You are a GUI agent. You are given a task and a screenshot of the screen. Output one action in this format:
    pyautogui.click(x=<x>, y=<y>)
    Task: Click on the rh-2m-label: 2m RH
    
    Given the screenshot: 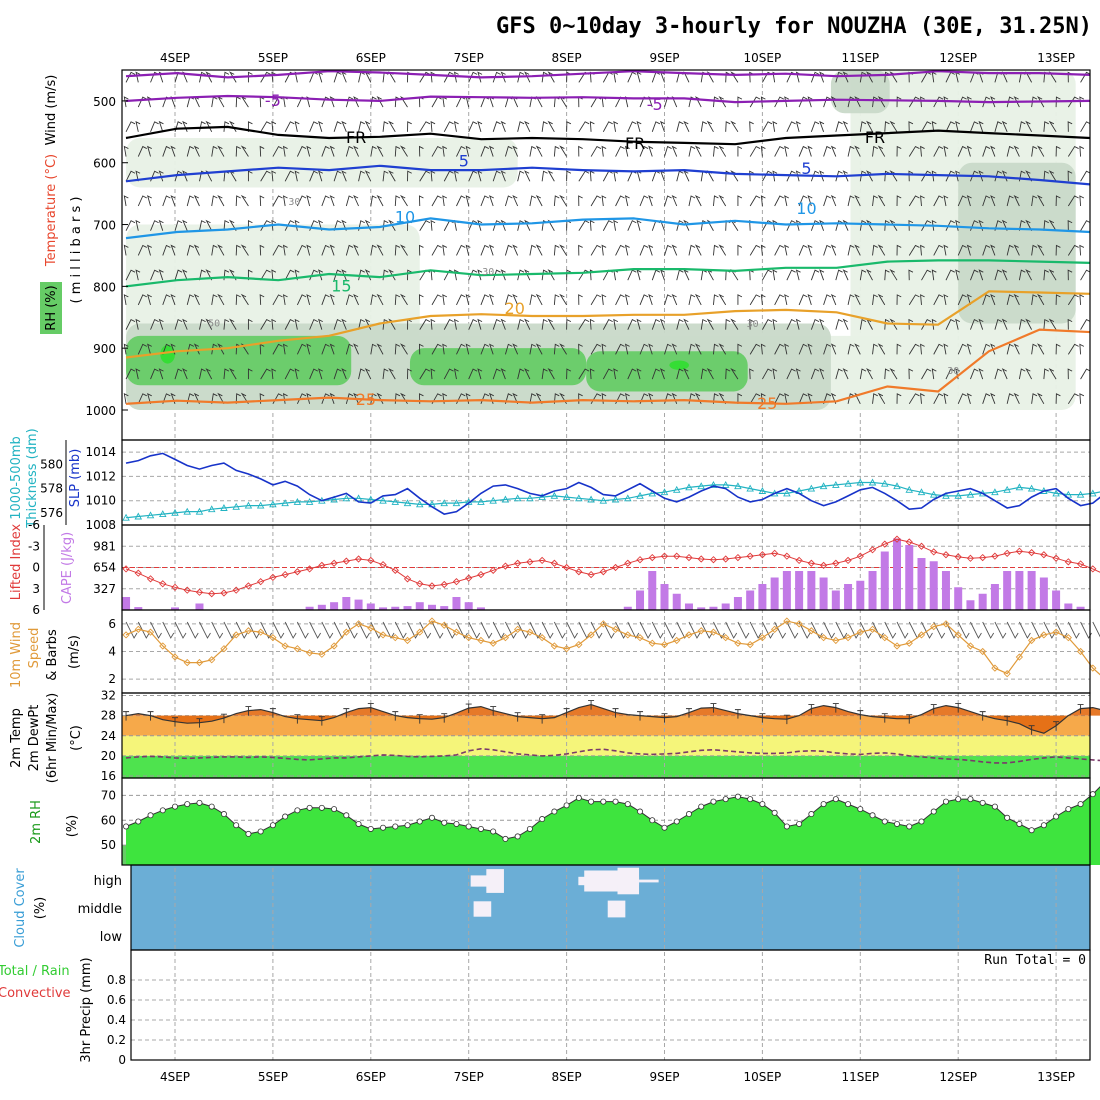 What is the action you would take?
    pyautogui.click(x=36, y=822)
    